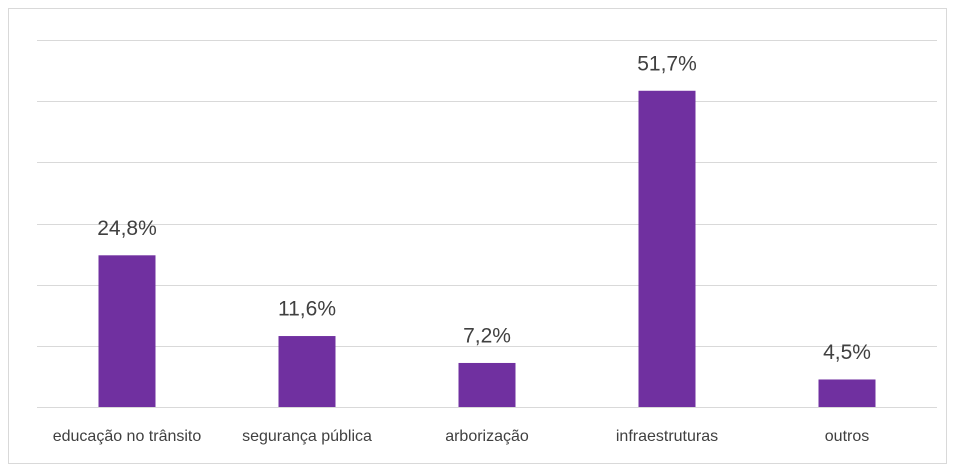  Describe the element at coordinates (487, 436) in the screenshot. I see `x-tick-label: arborização` at that location.